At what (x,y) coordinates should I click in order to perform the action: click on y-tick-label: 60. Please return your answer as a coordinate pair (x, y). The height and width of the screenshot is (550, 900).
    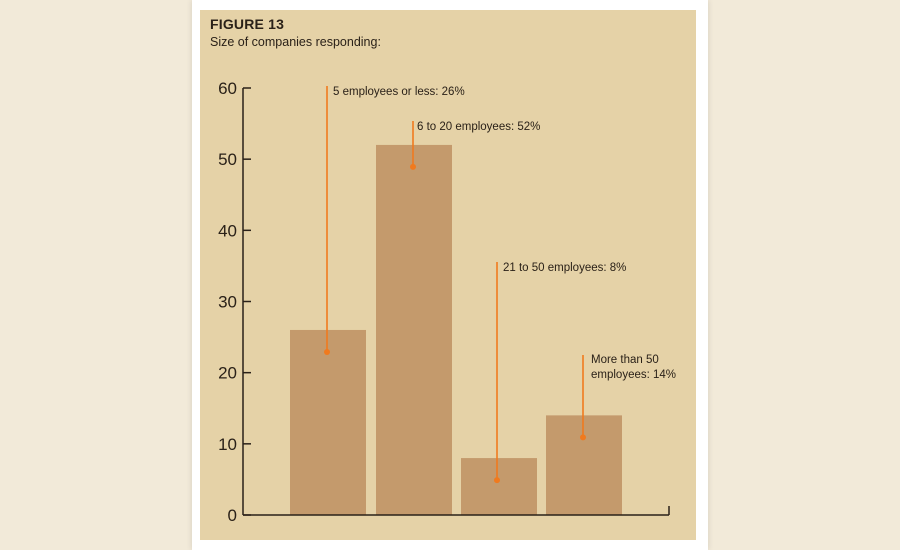
    Looking at the image, I should click on (227, 88).